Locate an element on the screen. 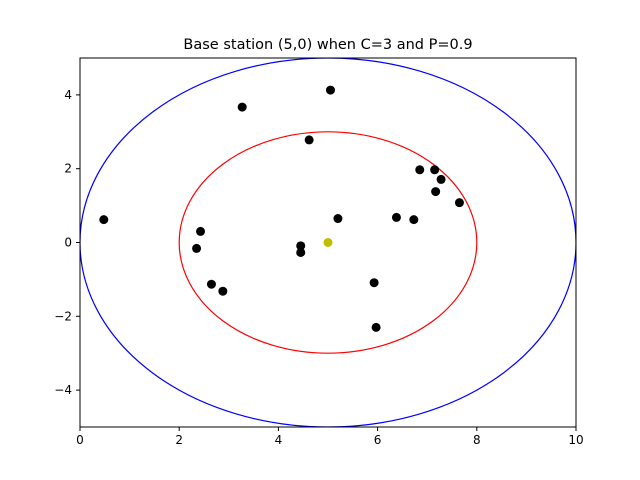 The height and width of the screenshot is (480, 640). x-tick-label: 4 is located at coordinates (279, 440).